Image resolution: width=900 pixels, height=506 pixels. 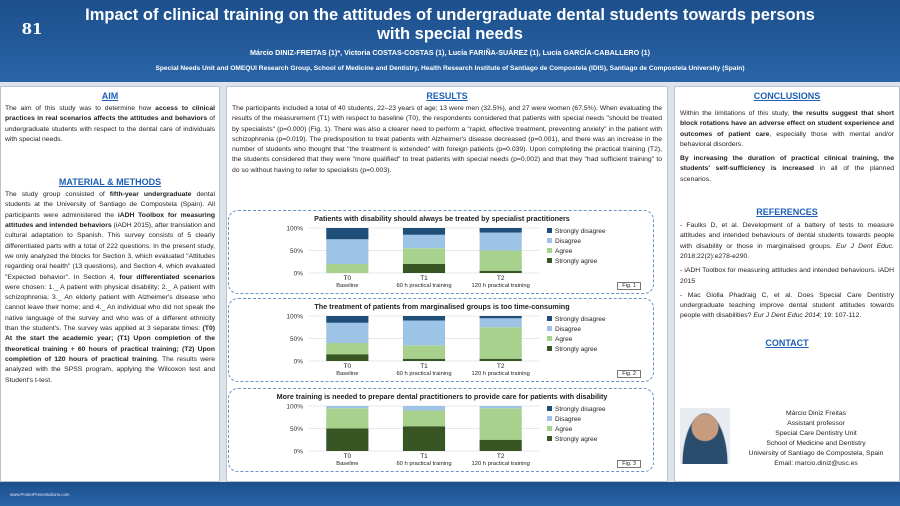 What do you see at coordinates (705, 436) in the screenshot?
I see `contact-photo` at bounding box center [705, 436].